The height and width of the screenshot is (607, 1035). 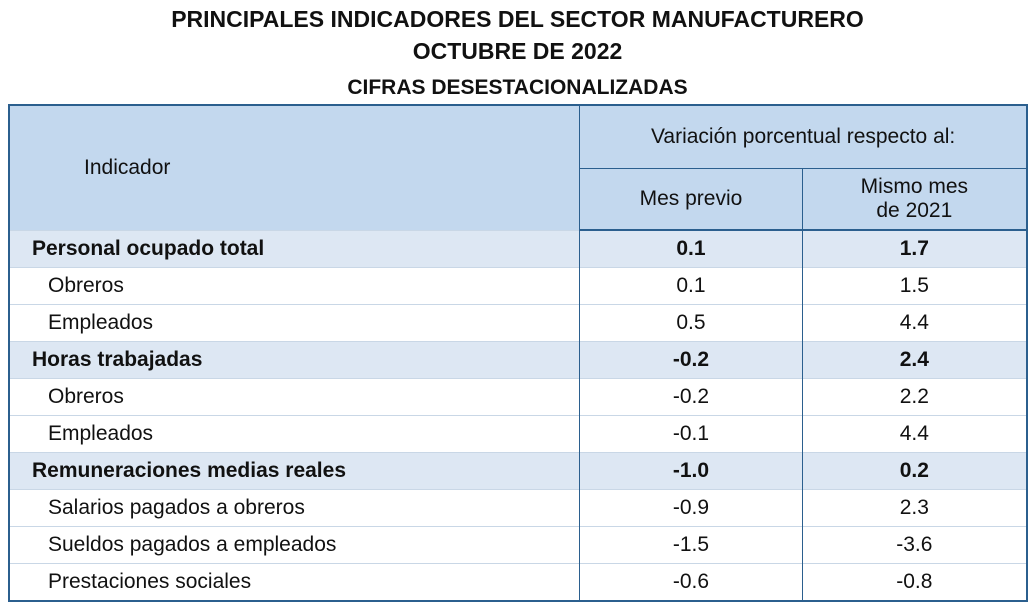 I want to click on period: OCTUBRE DE 2022, so click(x=517, y=51).